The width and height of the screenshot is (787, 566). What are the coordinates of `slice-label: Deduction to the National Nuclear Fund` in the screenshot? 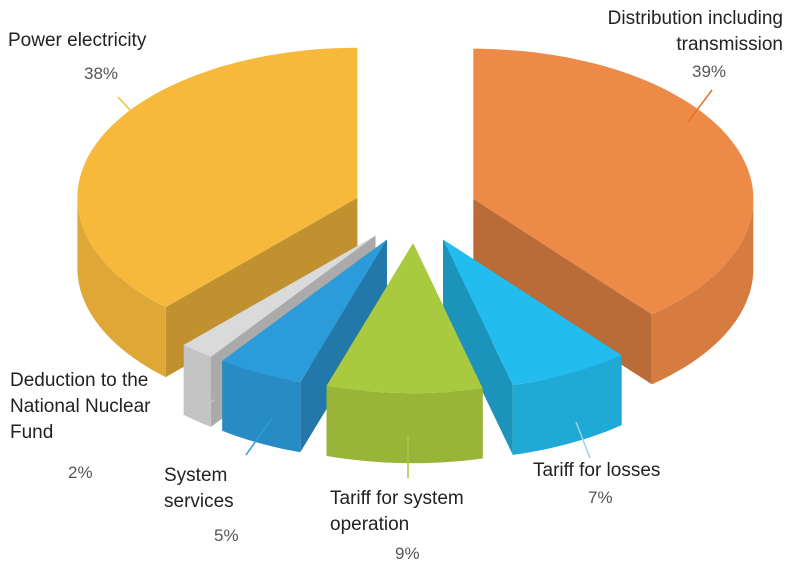 It's located at (80, 406).